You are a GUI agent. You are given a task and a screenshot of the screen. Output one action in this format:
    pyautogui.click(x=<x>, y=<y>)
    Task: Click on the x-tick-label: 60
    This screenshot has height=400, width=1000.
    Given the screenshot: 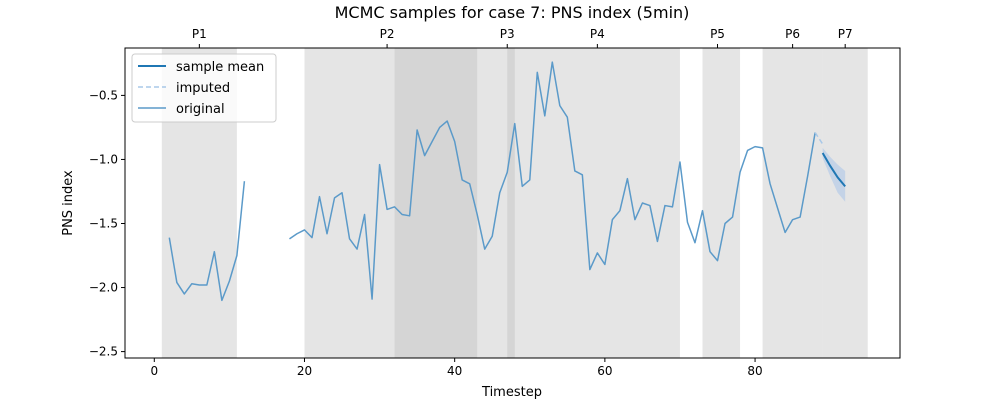 What is the action you would take?
    pyautogui.click(x=604, y=371)
    